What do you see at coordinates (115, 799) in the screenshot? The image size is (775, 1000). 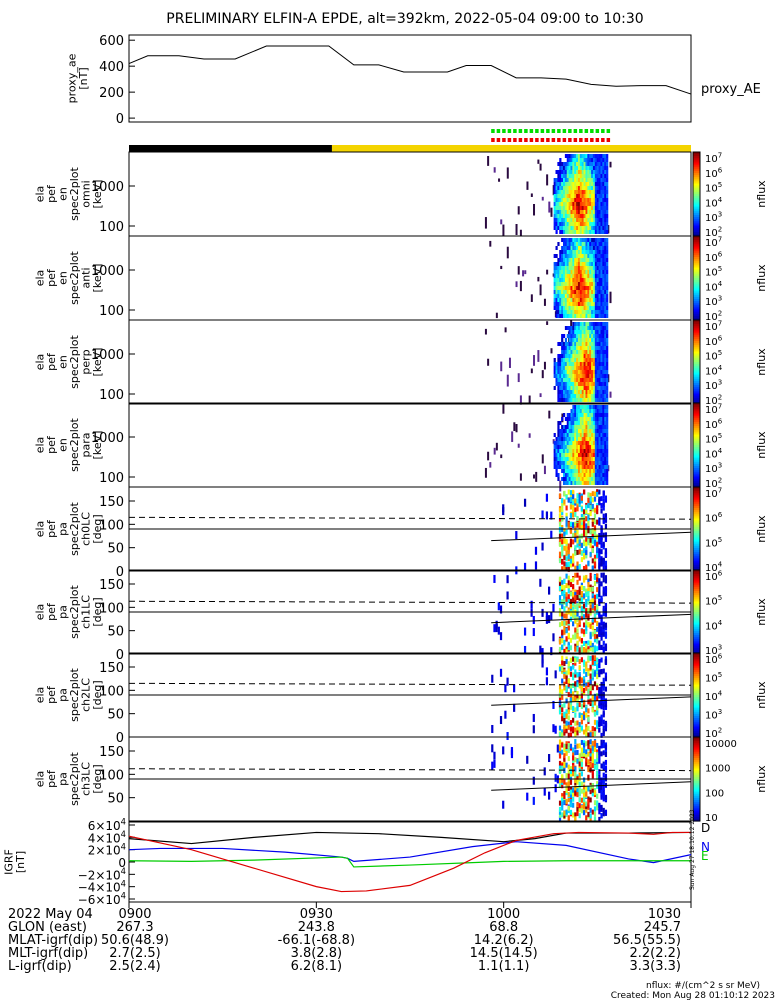 I see `ytick-label: 50` at bounding box center [115, 799].